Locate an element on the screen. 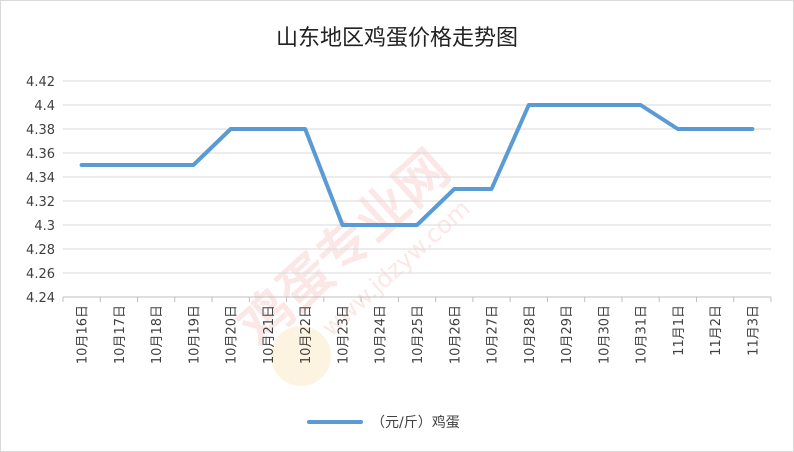 This screenshot has width=794, height=452. x-tick-label: 10月23日 is located at coordinates (343, 334).